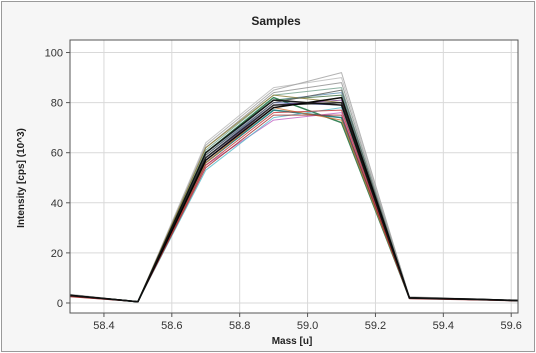 This screenshot has height=353, width=536. What do you see at coordinates (21, 178) in the screenshot?
I see `y-axis-label: Intensity [cps] (10^3)` at bounding box center [21, 178].